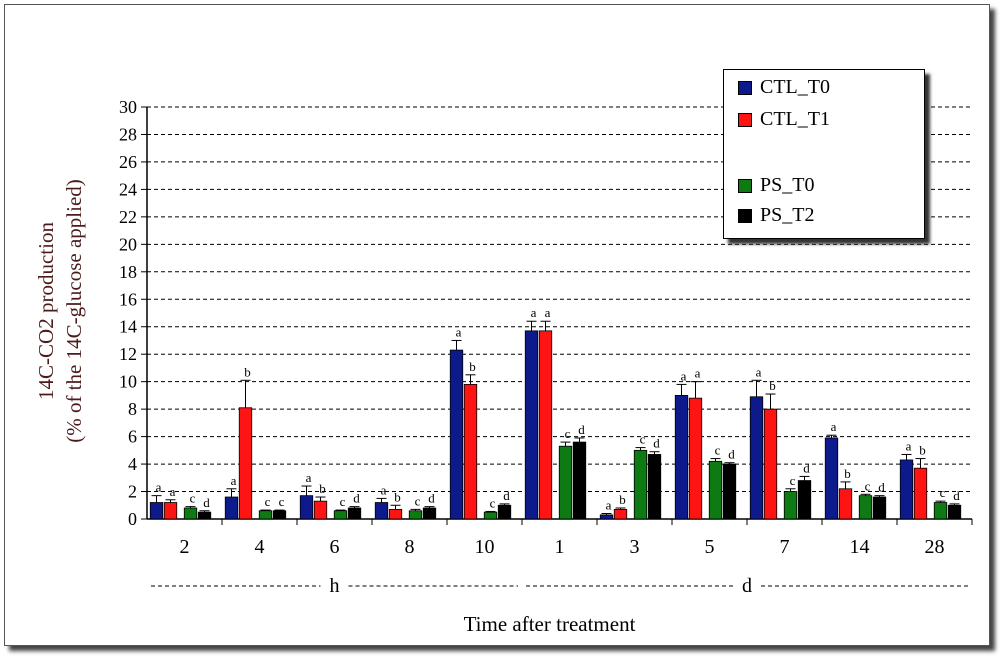 The width and height of the screenshot is (1000, 656). I want to click on y-tick-label: 28, so click(128, 134).